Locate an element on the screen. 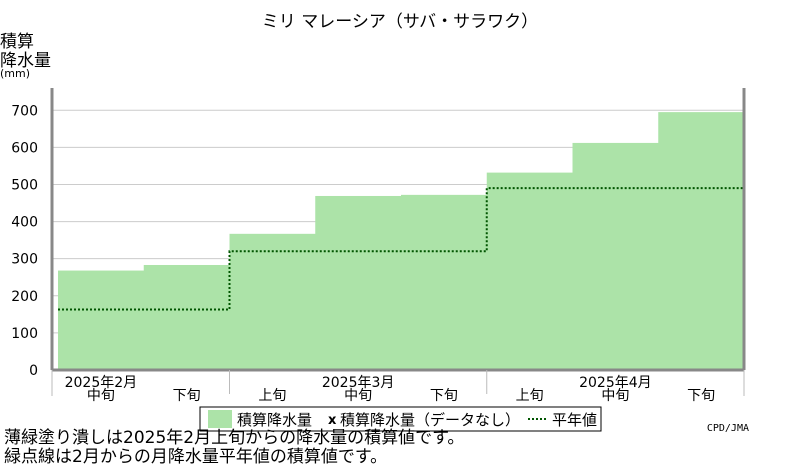 Image resolution: width=800 pixels, height=470 pixels. x-month-label-0: 2025年2月 is located at coordinates (101, 383).